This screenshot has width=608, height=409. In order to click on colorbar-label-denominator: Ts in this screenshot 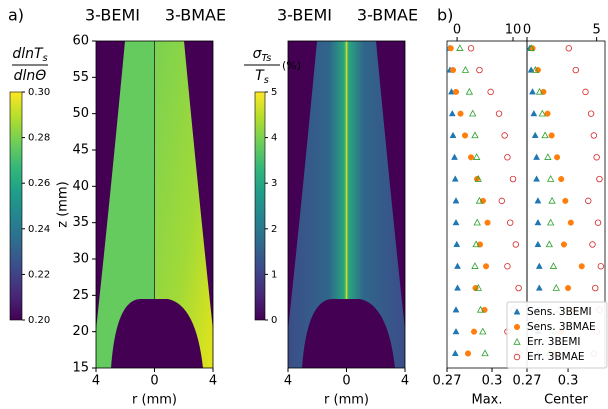, I will do `click(262, 77)`.